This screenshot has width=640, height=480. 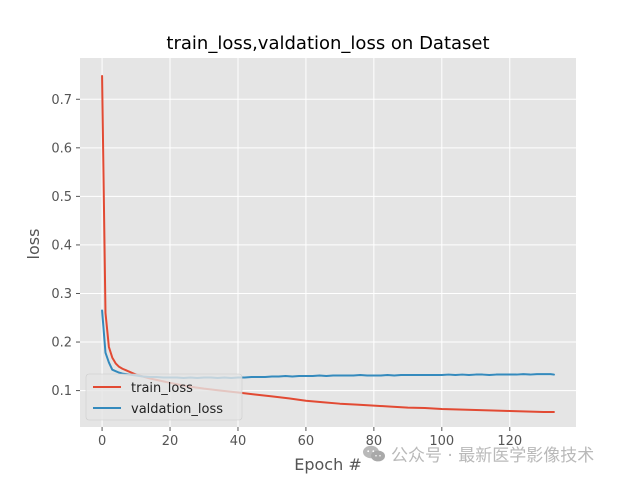 I want to click on x-tick-label: 80, so click(x=374, y=441).